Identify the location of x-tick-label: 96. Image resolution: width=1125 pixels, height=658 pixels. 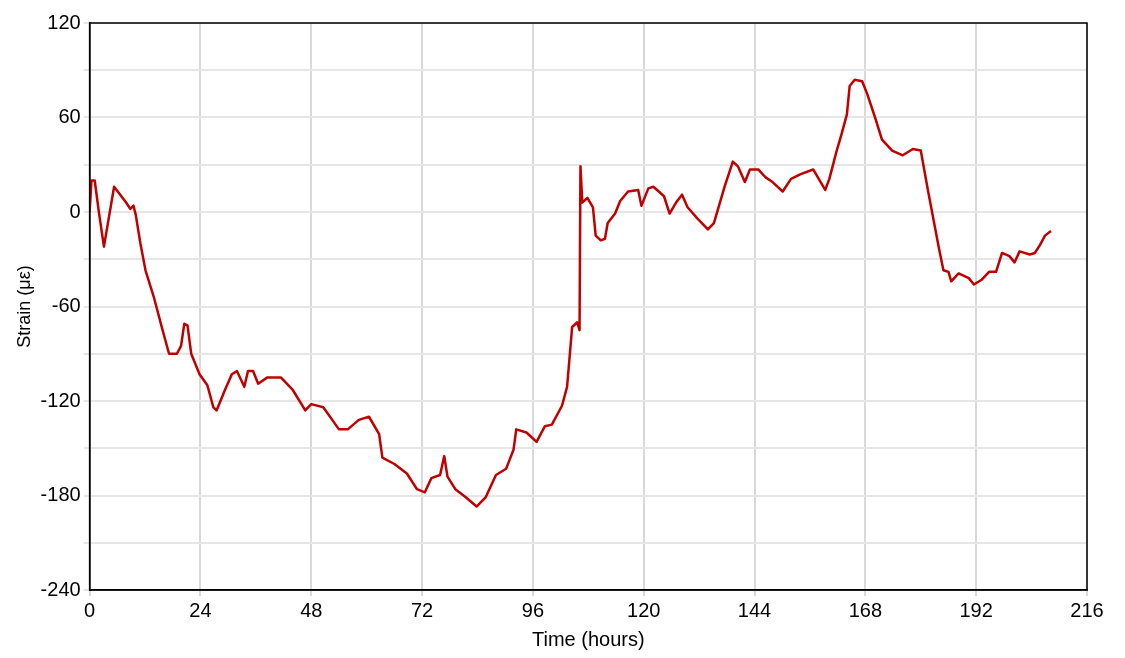
(533, 609).